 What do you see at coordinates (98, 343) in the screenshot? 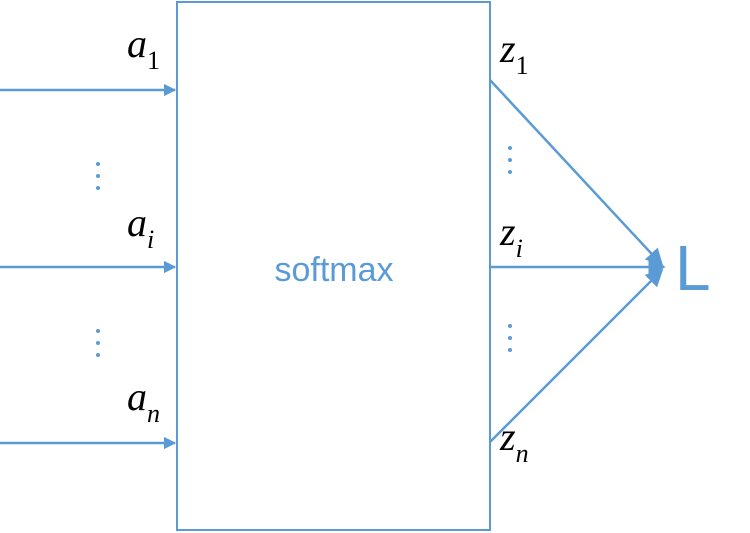
I see `input-ellipsis-lower` at bounding box center [98, 343].